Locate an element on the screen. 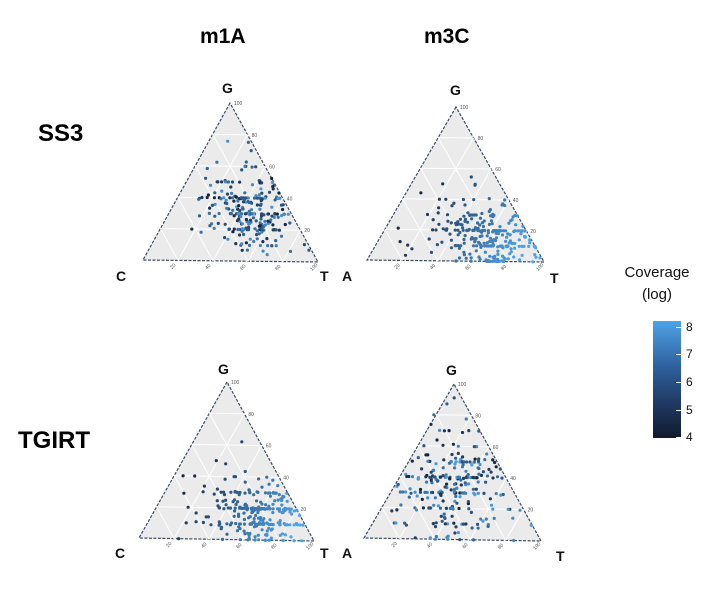 The height and width of the screenshot is (603, 725). vertex-label-right: T is located at coordinates (324, 553).